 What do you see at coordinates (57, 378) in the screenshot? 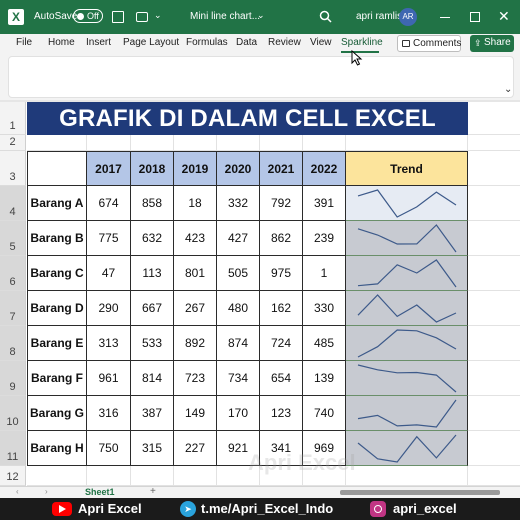
I see `item-name-cell: Barang F` at bounding box center [57, 378].